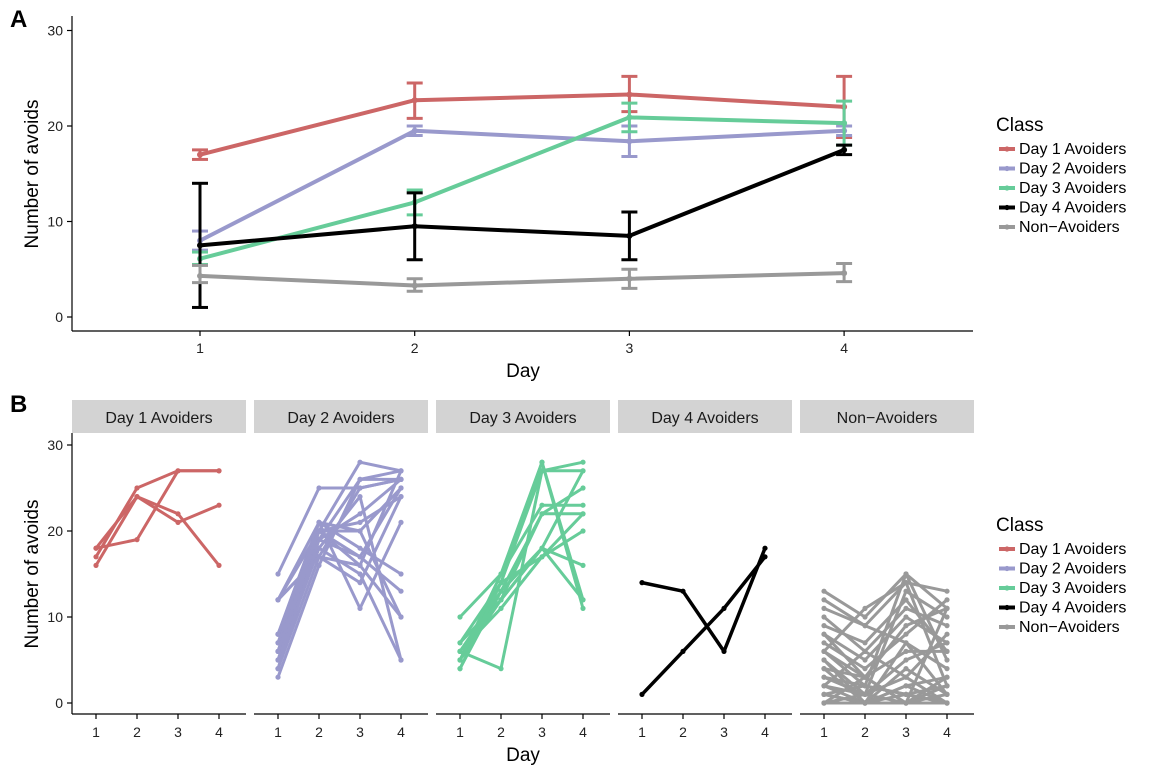  Describe the element at coordinates (704, 418) in the screenshot. I see `facet-title-day-4-avoiders: Day 4 Avoiders` at that location.